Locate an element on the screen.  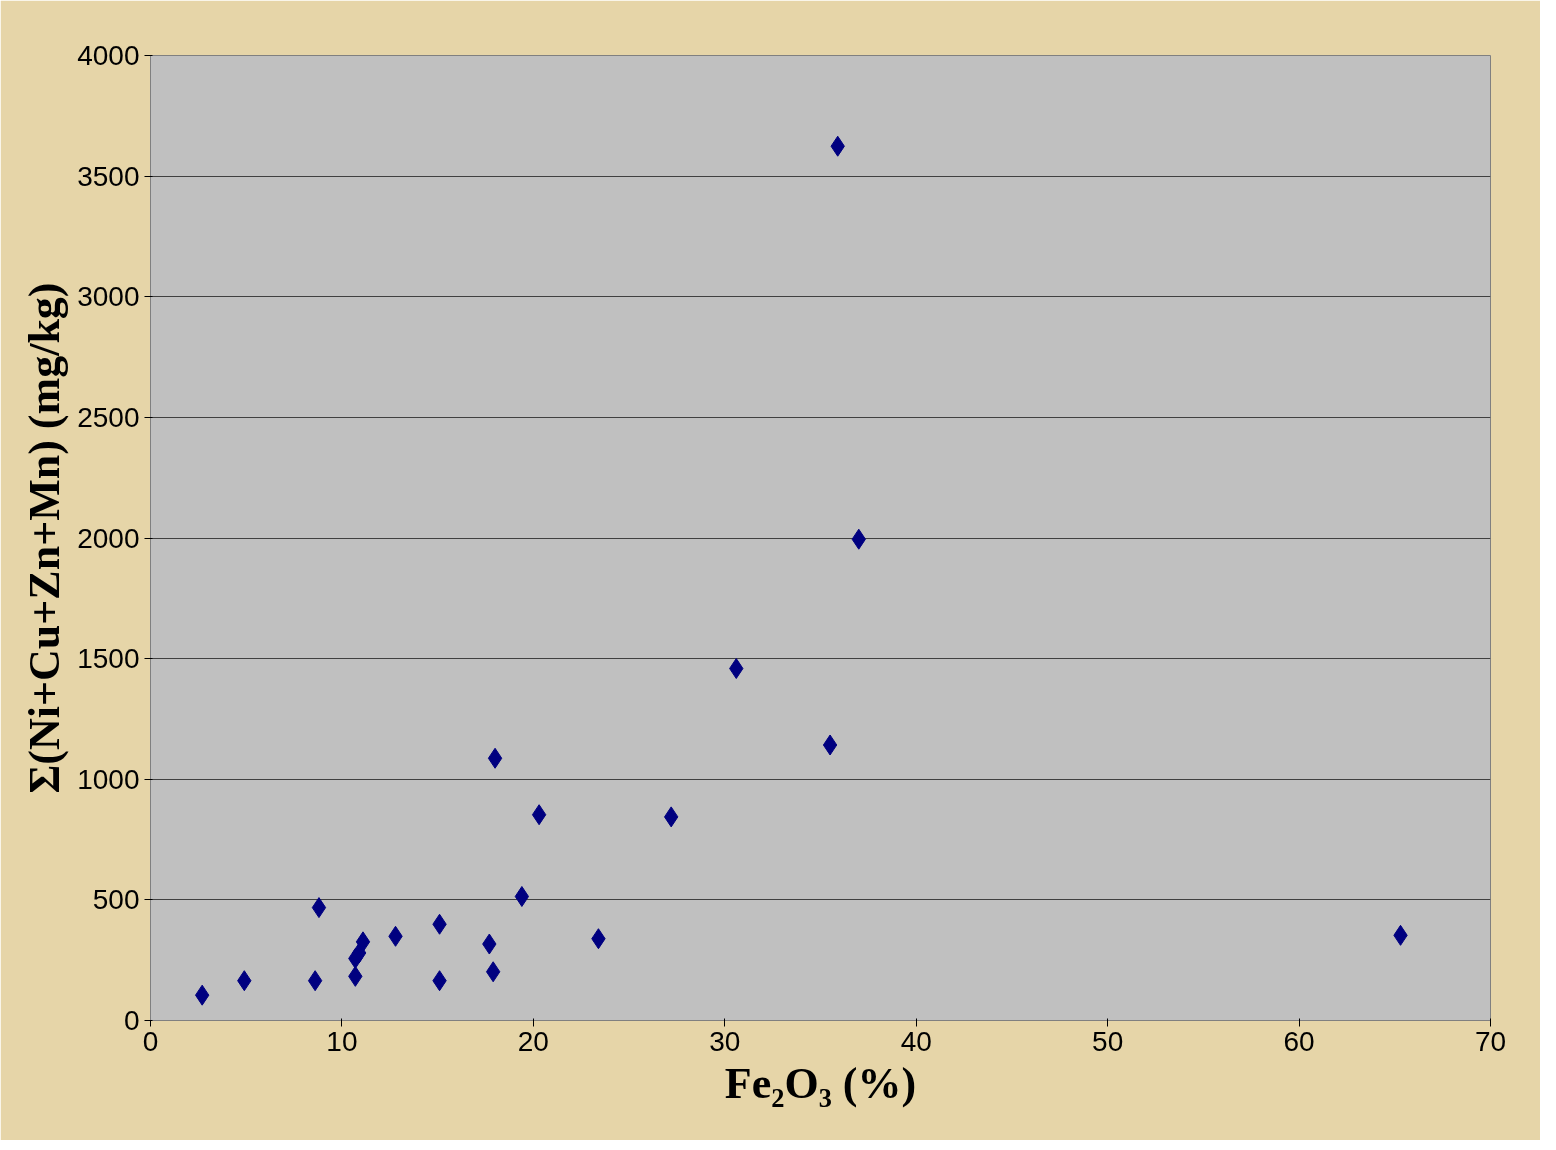
y-tick-label: 2000 is located at coordinates (108, 538).